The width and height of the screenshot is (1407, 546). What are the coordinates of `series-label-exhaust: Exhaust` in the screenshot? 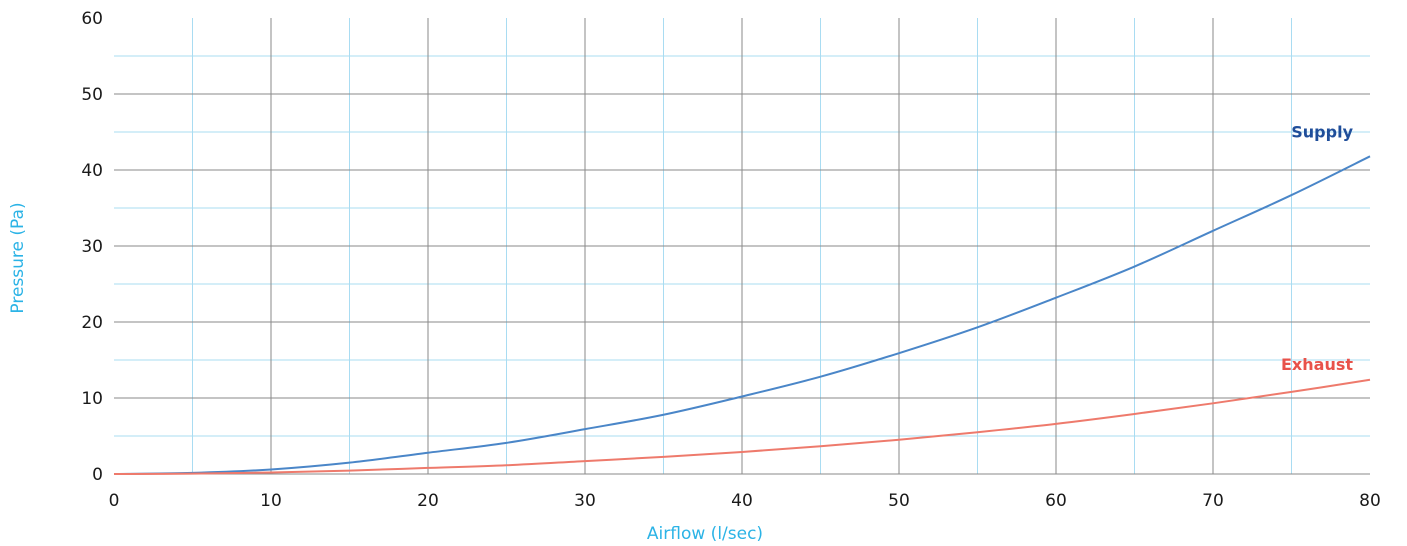 It's located at (1317, 364).